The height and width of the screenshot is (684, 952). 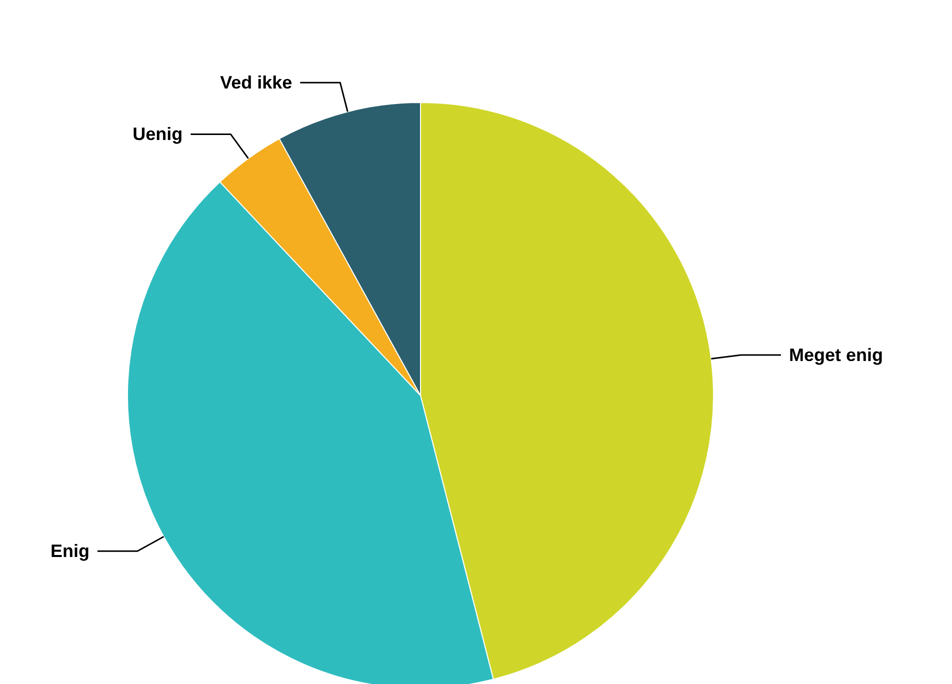 I want to click on slice-label: Enig, so click(x=70, y=551).